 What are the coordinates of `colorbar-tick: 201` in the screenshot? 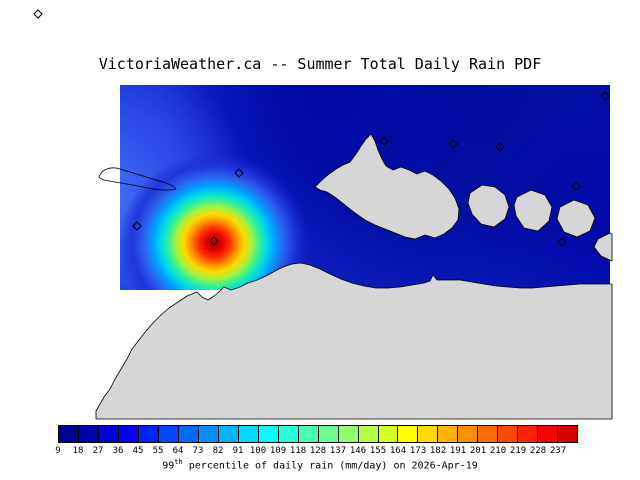 It's located at (478, 451).